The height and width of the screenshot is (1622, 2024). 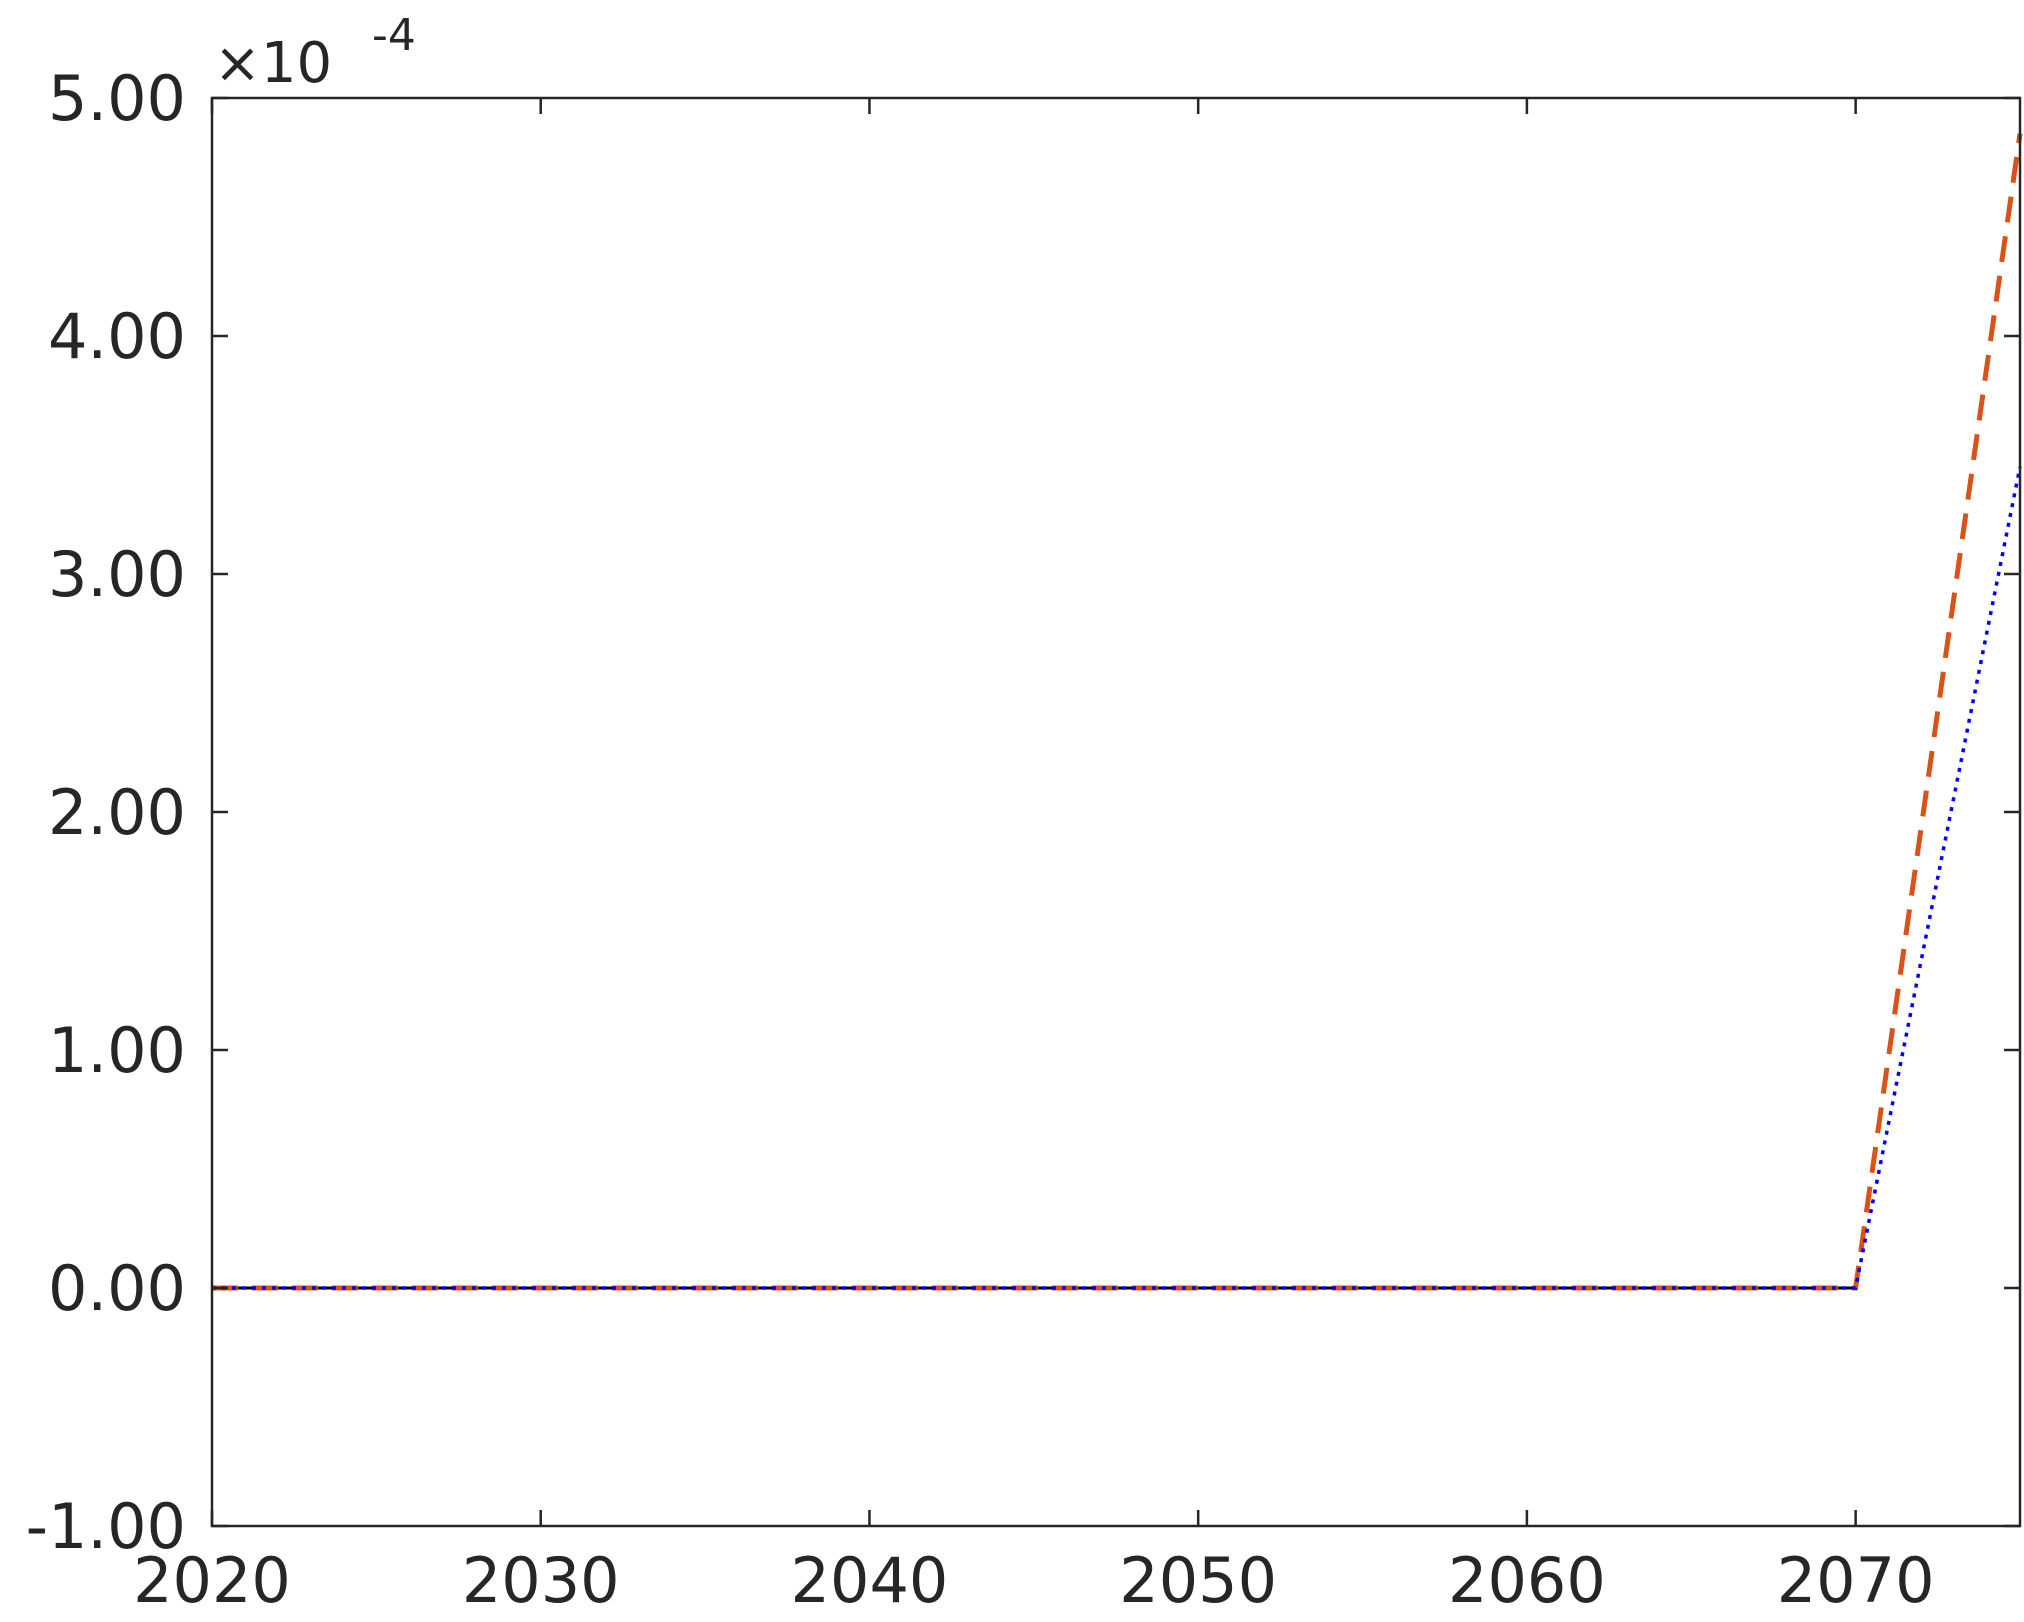 I want to click on exponent-base: ×10, so click(x=273, y=63).